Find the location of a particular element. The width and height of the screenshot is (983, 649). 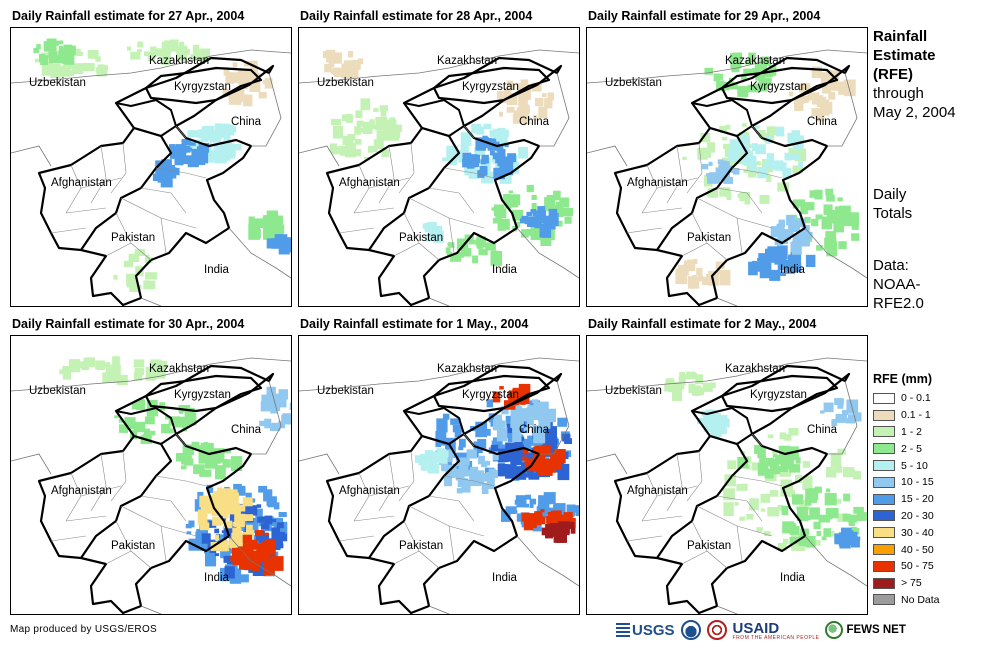

country-label-india: India is located at coordinates (217, 578).